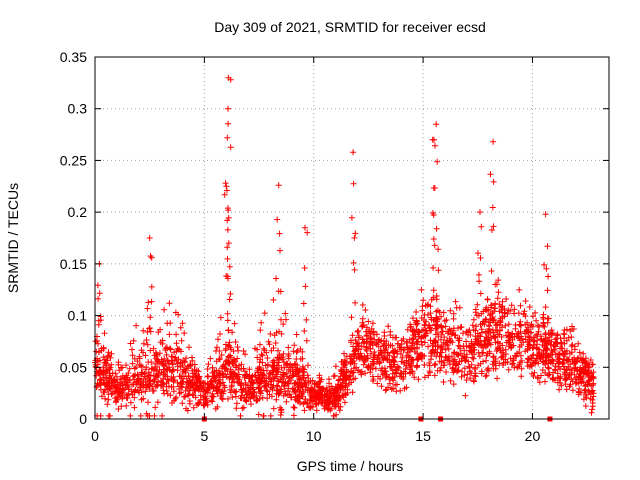 The image size is (640, 480). I want to click on x-axis-label: GPS time / hours, so click(350, 466).